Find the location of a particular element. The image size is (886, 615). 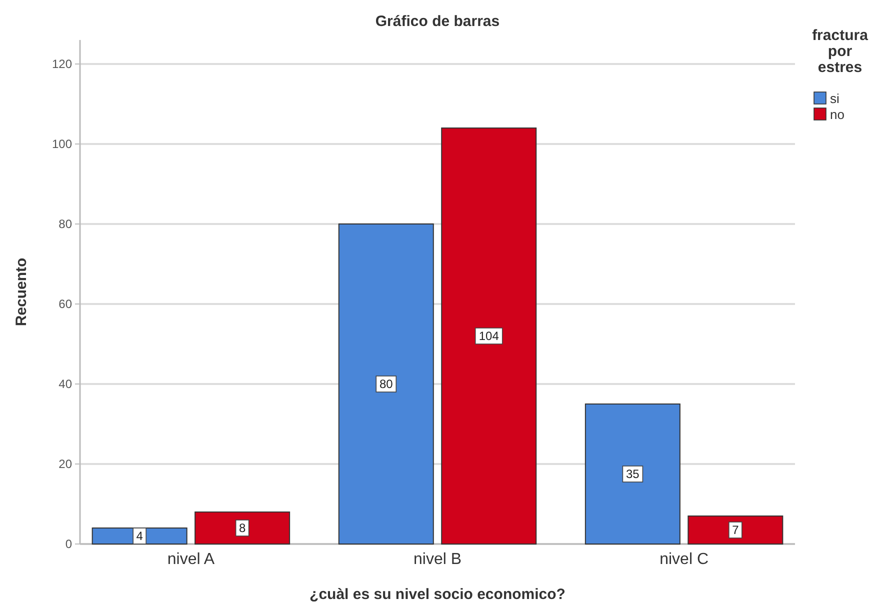

y-tick-label: 40 is located at coordinates (65, 384).